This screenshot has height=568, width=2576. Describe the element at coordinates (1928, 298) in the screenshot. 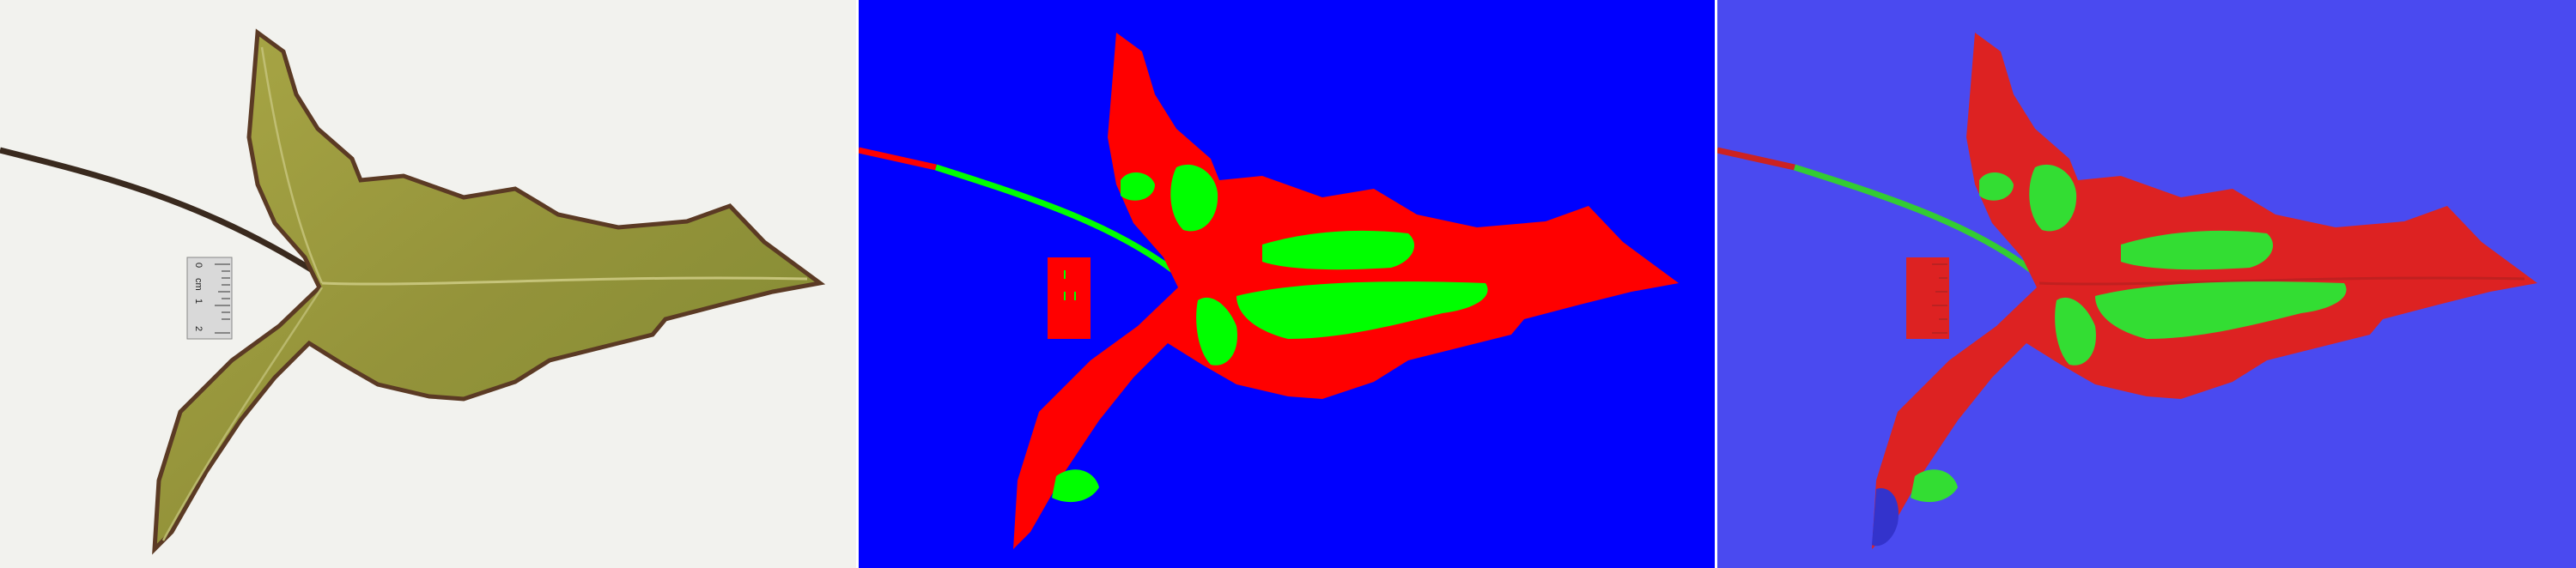

I see `overlay-ruler` at that location.